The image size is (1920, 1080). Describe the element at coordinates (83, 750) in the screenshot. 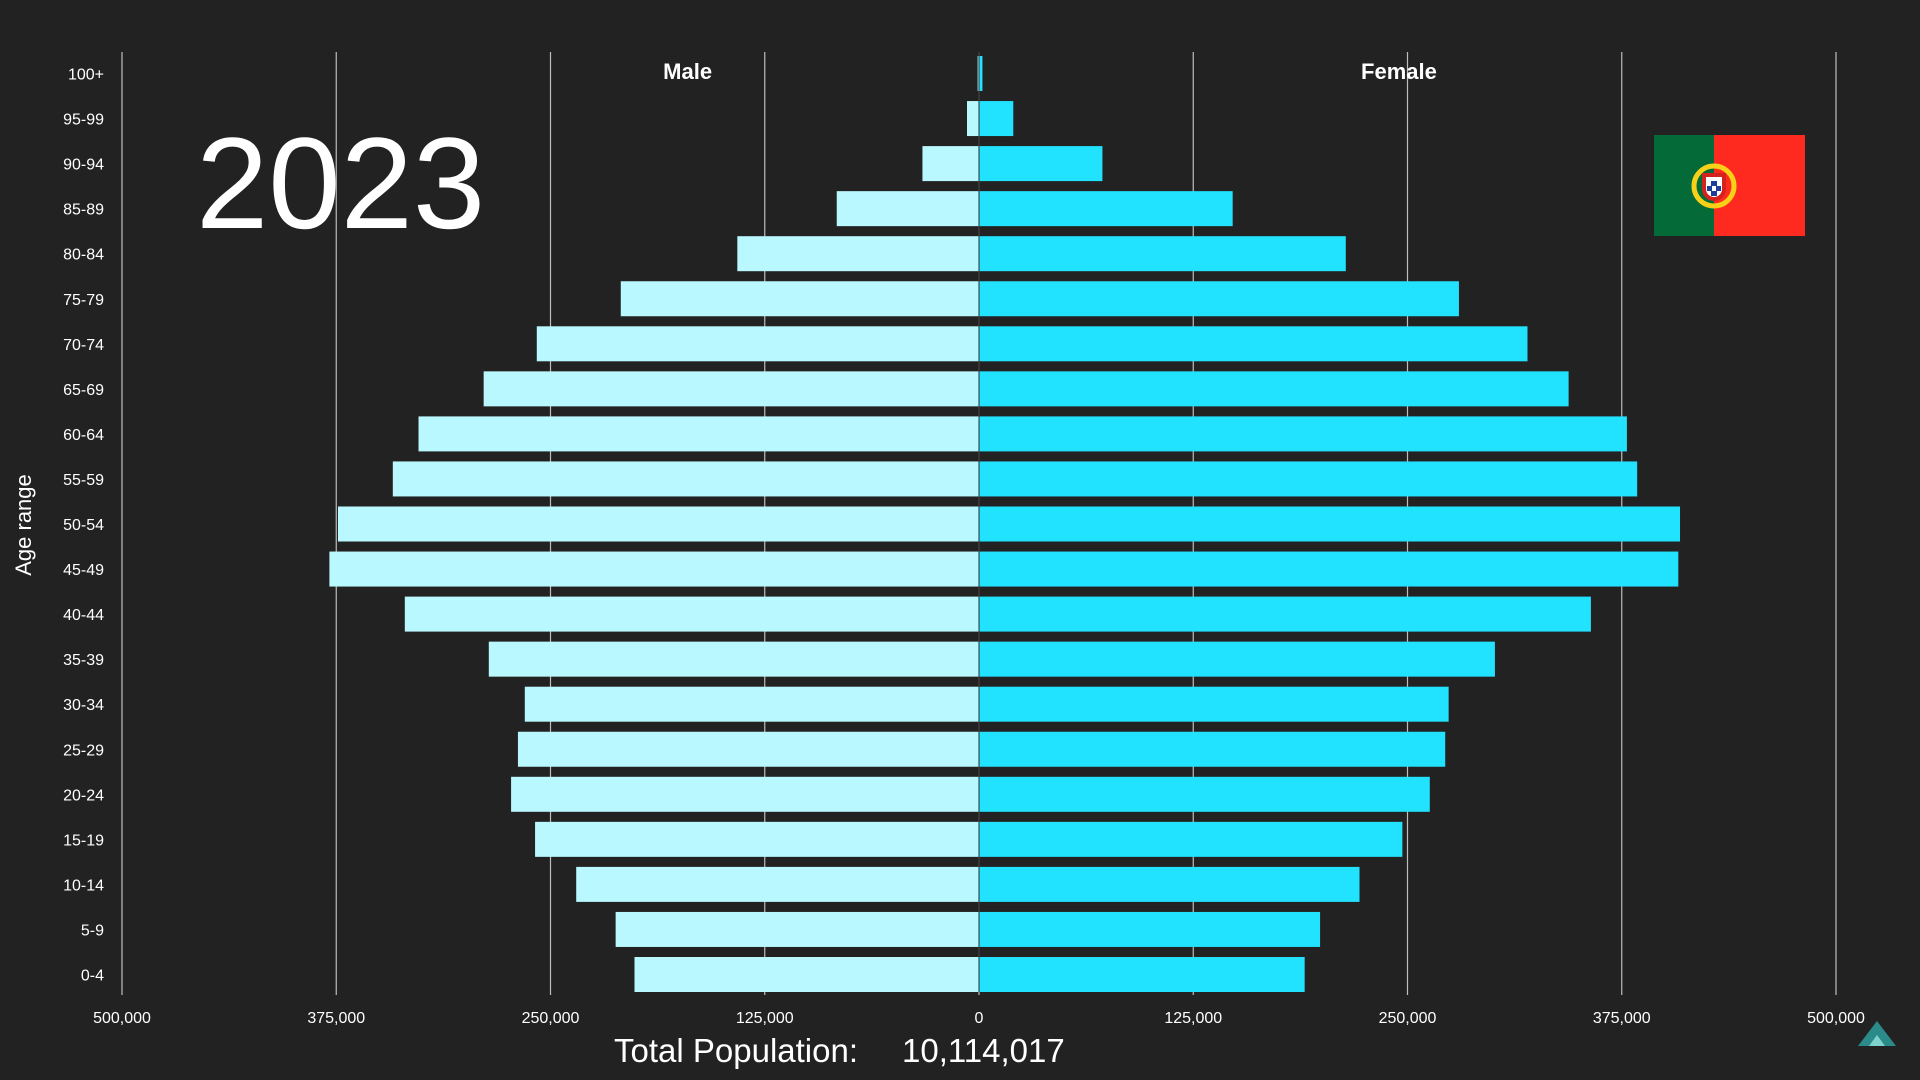

I see `y-tick-label: 25-29` at that location.